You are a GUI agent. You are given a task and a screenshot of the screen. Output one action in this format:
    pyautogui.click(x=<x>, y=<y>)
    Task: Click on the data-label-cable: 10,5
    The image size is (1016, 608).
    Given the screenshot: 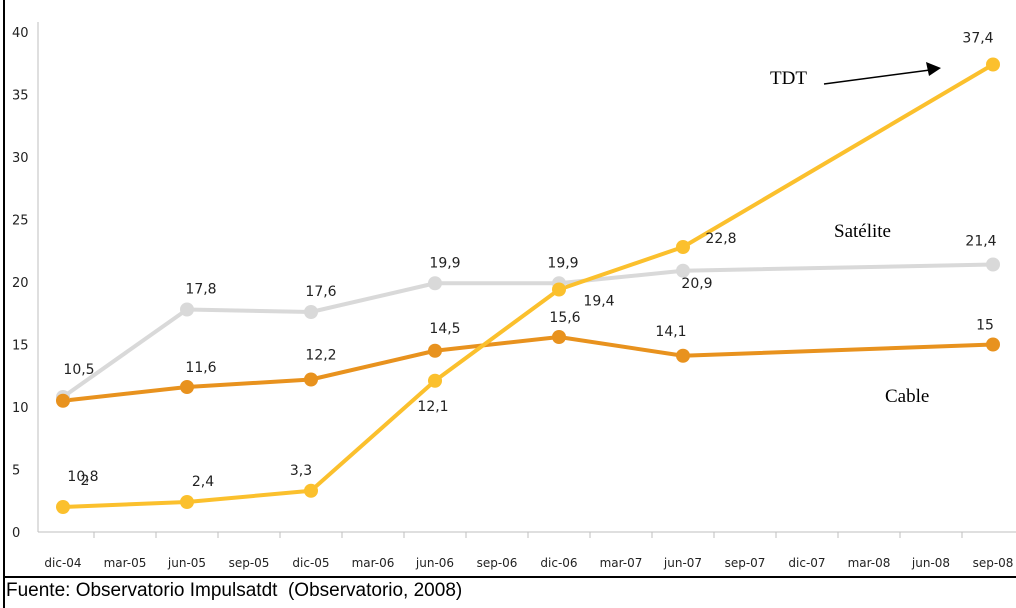 What is the action you would take?
    pyautogui.click(x=78, y=370)
    